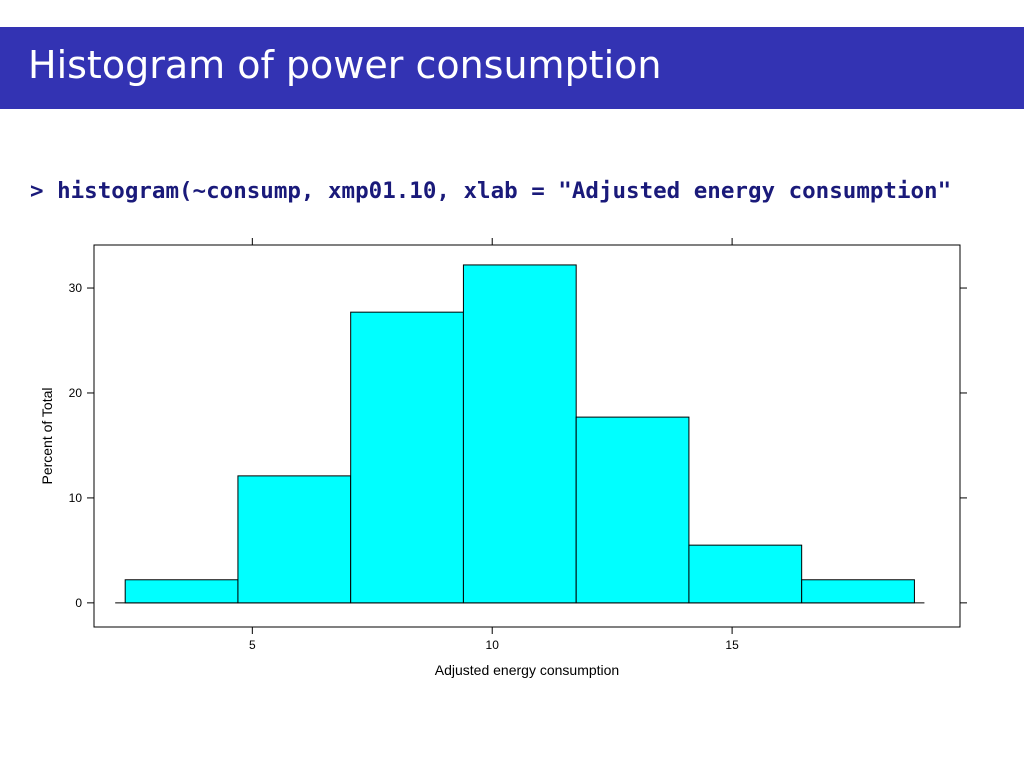 The height and width of the screenshot is (768, 1024). What do you see at coordinates (76, 288) in the screenshot?
I see `y-tick-label: 30` at bounding box center [76, 288].